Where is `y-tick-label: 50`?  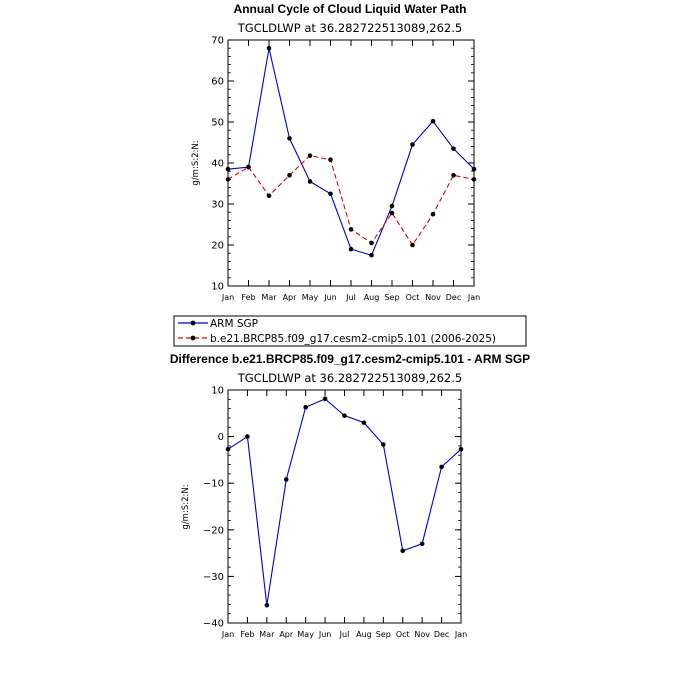 y-tick-label: 50 is located at coordinates (217, 123).